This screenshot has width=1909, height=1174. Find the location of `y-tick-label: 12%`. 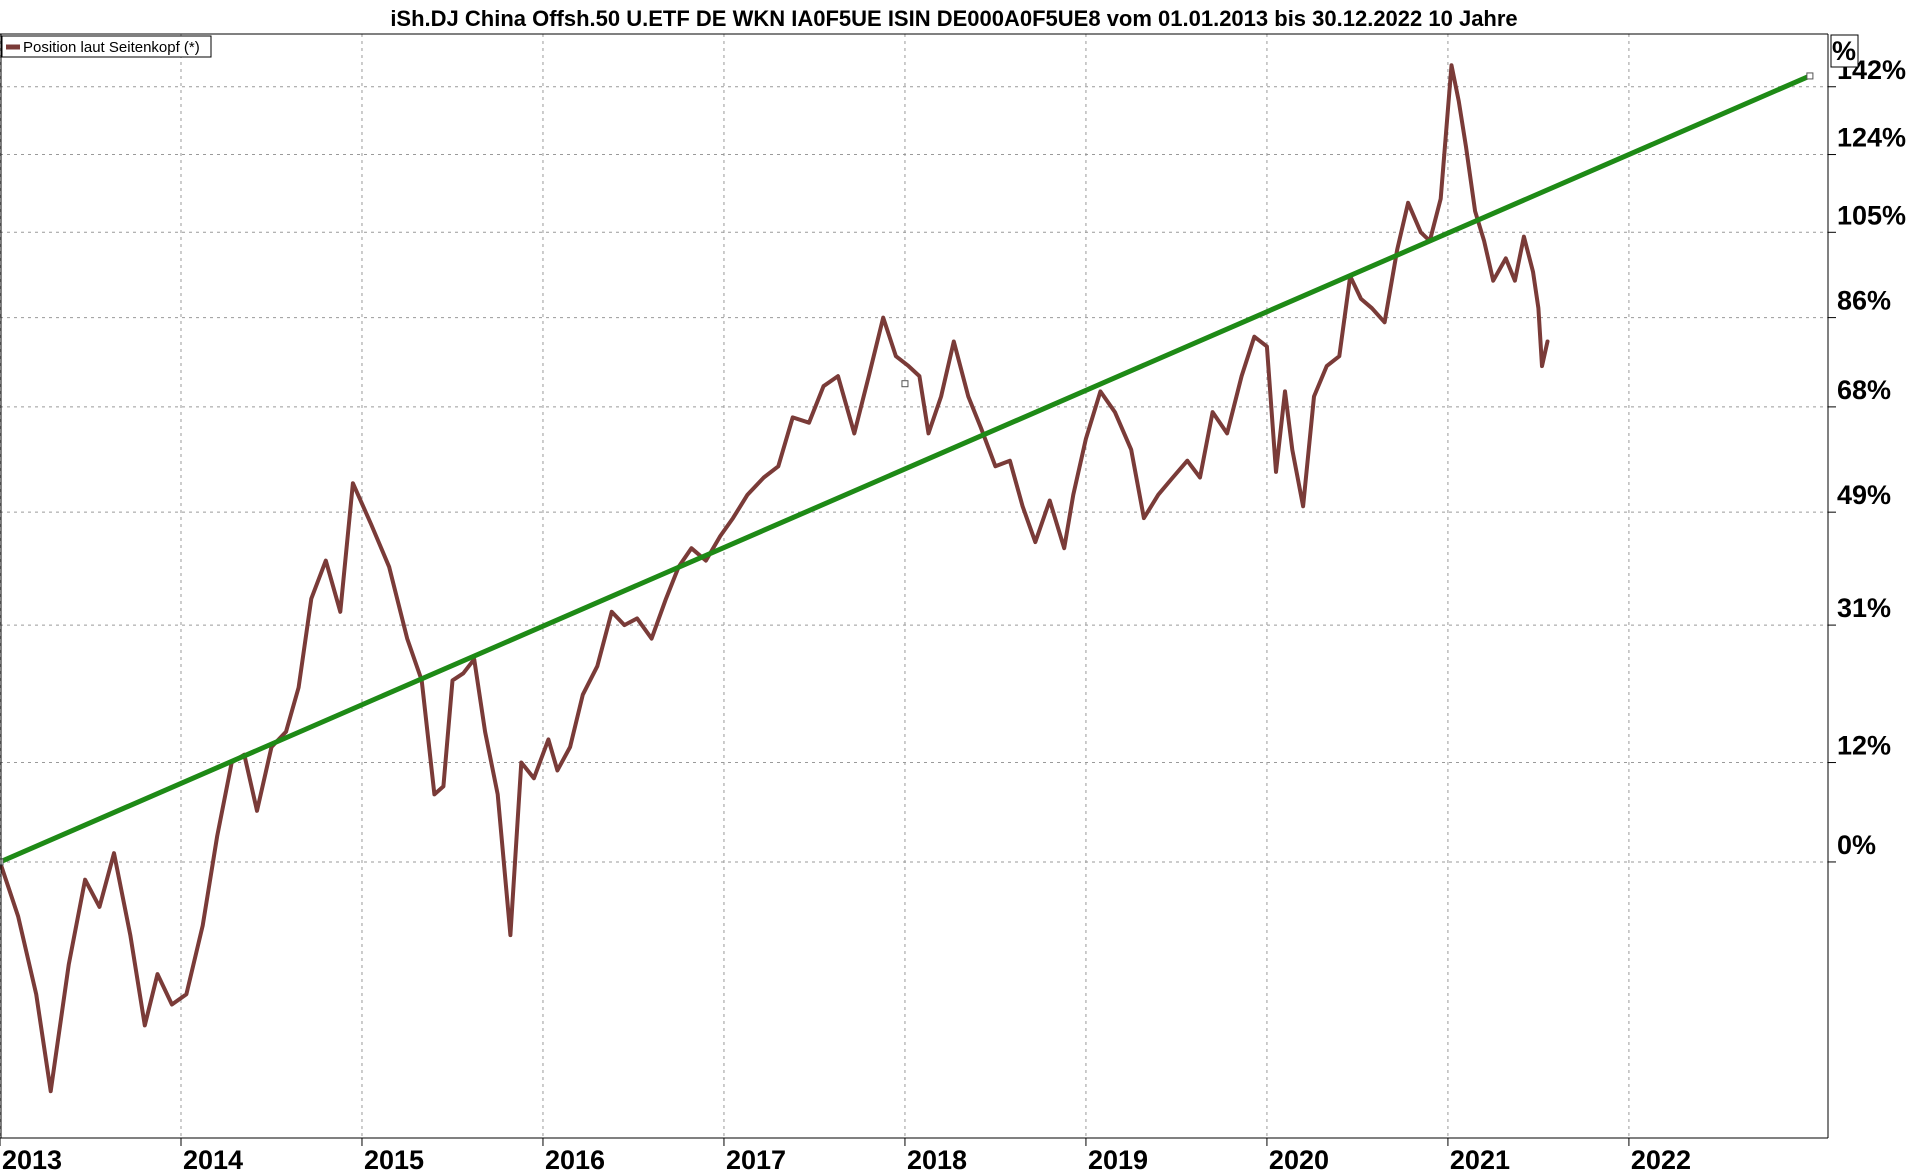

y-tick-label: 12% is located at coordinates (1864, 746).